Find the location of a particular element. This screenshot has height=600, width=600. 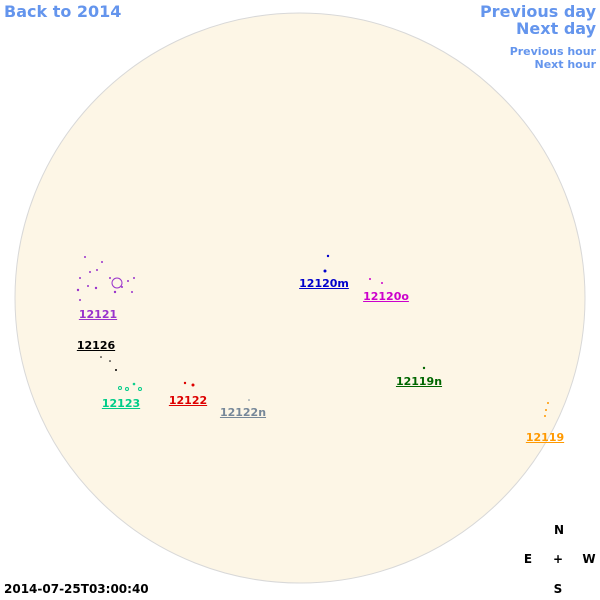

next-hour-link: Next hour is located at coordinates (565, 64).